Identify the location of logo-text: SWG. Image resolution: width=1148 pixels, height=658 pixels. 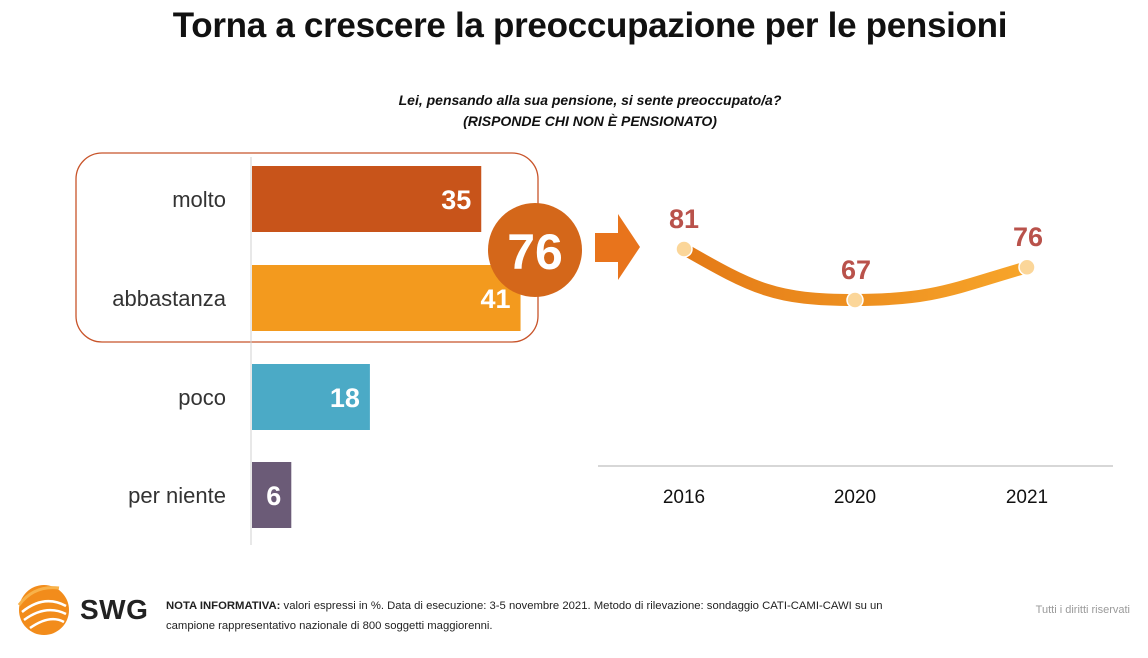
(114, 609).